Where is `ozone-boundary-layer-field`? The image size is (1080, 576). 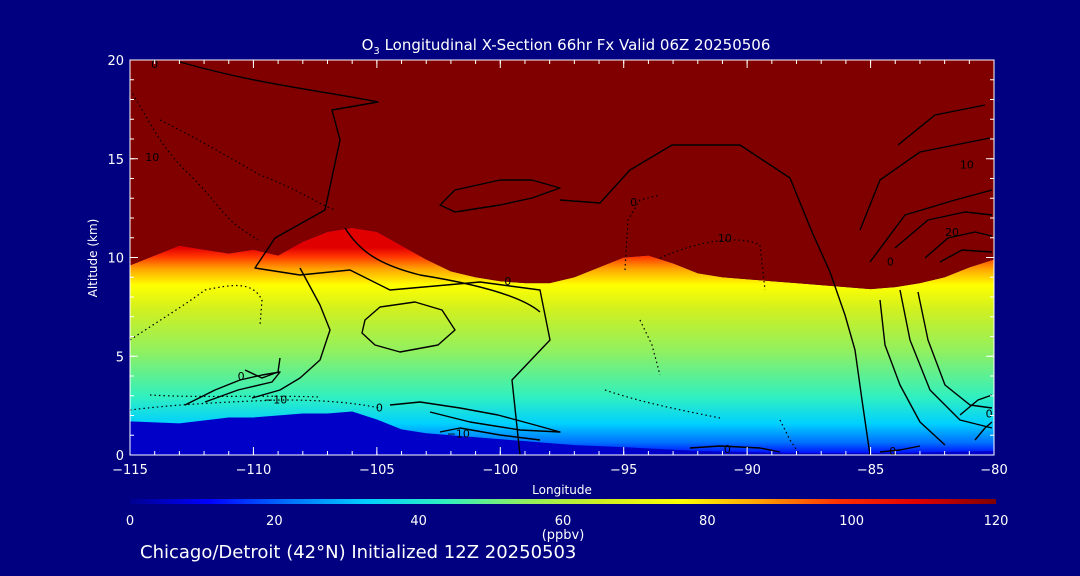
ozone-boundary-layer-field is located at coordinates (562, 433).